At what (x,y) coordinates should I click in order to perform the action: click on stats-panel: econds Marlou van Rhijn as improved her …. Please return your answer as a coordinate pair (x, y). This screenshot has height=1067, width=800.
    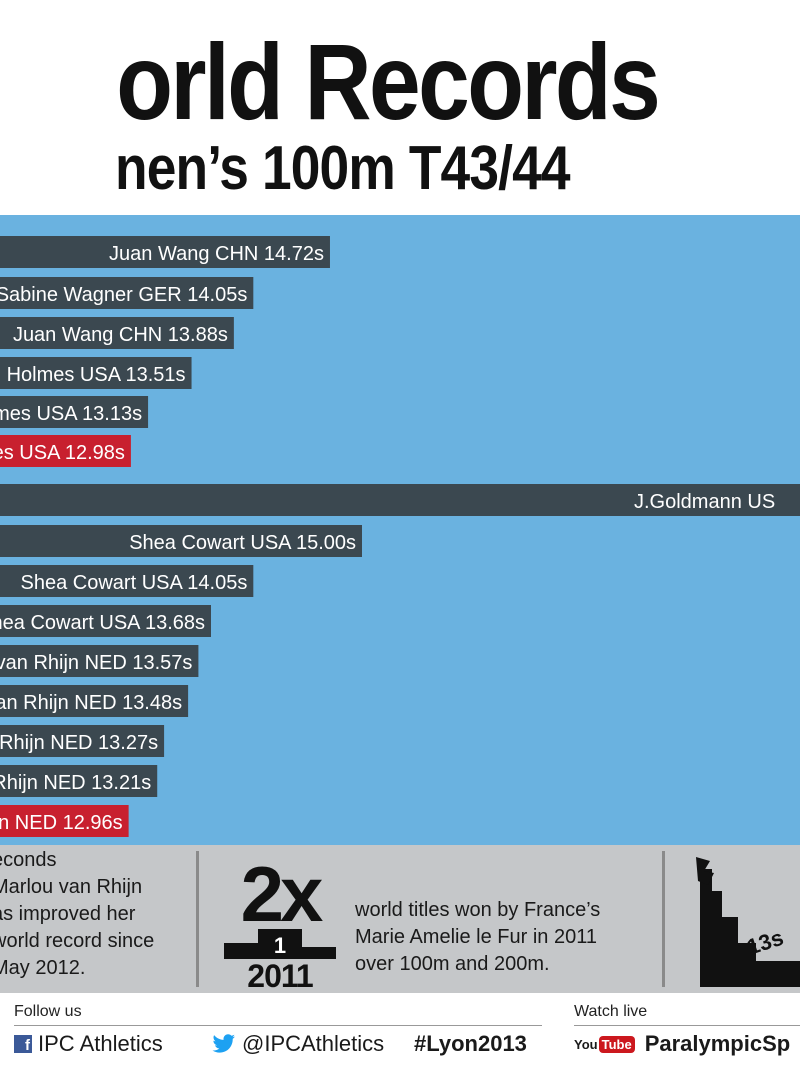
    Looking at the image, I should click on (400, 919).